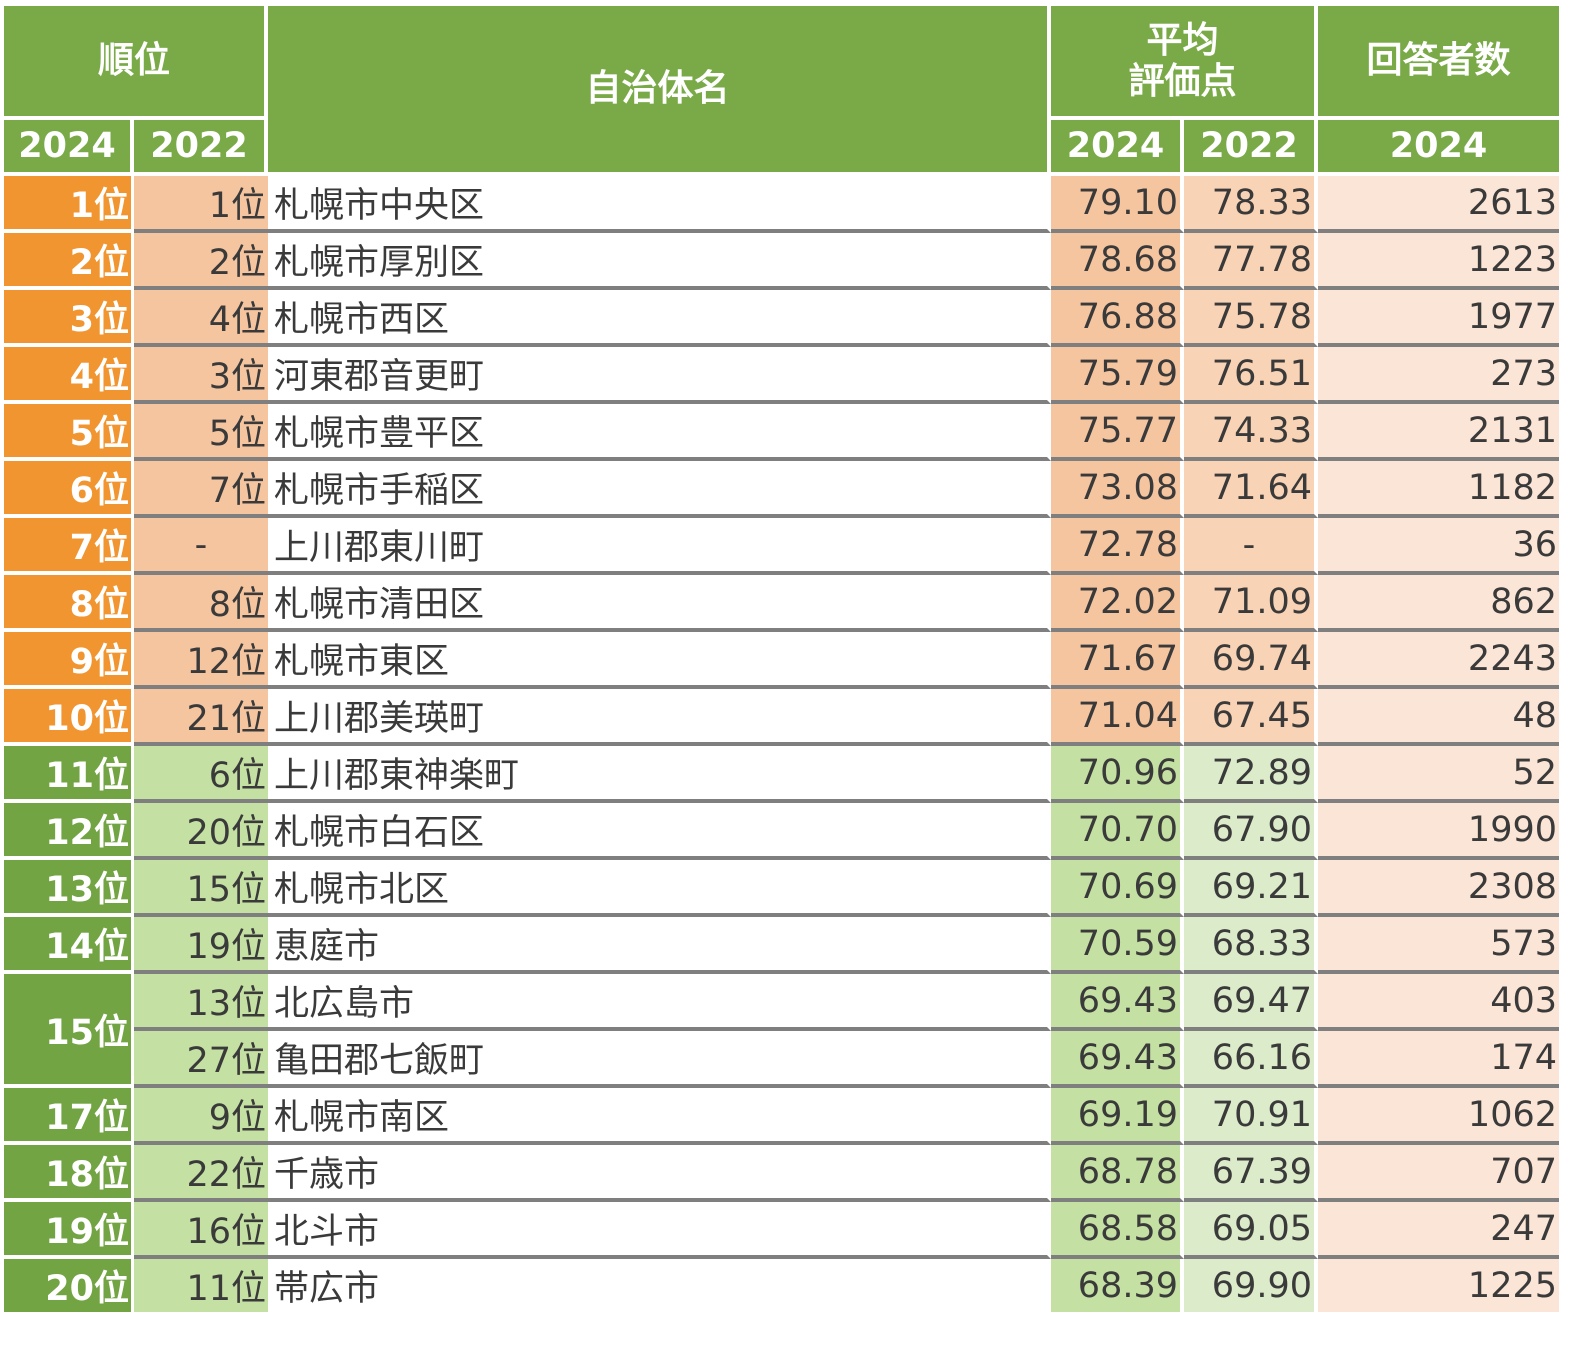  What do you see at coordinates (69, 774) in the screenshot?
I see `rank-2024-cell: 11位` at bounding box center [69, 774].